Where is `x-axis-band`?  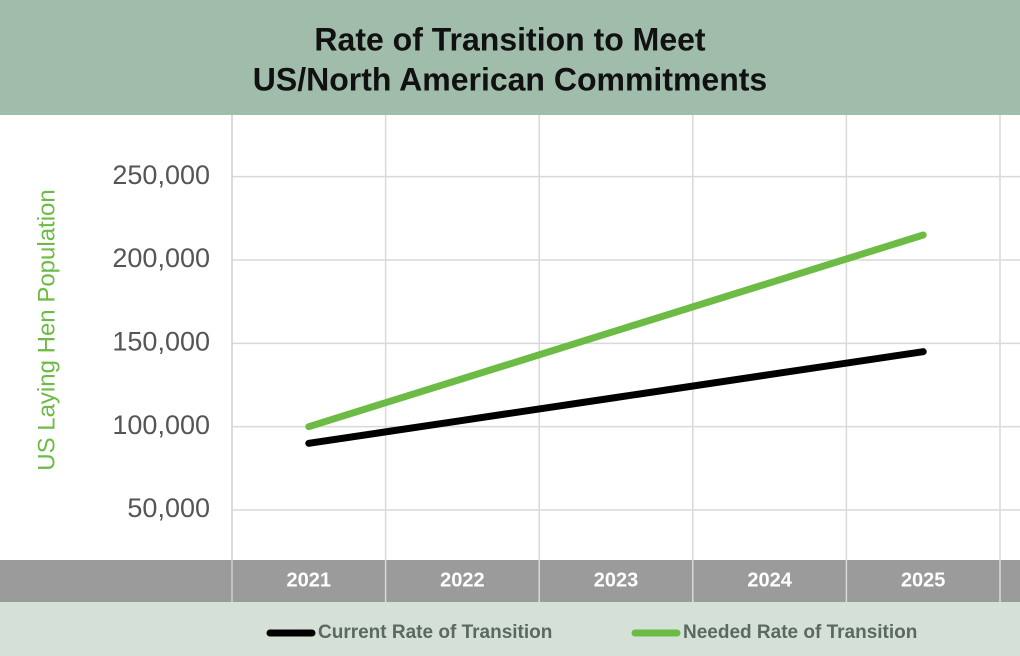
x-axis-band is located at coordinates (510, 581).